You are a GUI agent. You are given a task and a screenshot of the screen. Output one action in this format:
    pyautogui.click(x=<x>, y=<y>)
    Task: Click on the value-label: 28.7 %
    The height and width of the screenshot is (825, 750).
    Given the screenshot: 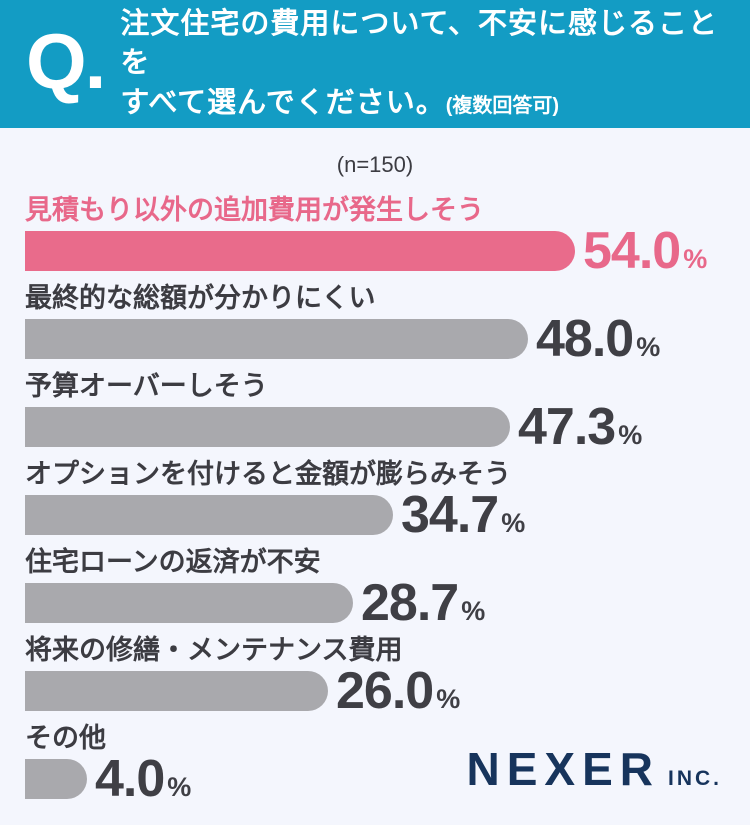 What is the action you would take?
    pyautogui.click(x=423, y=603)
    